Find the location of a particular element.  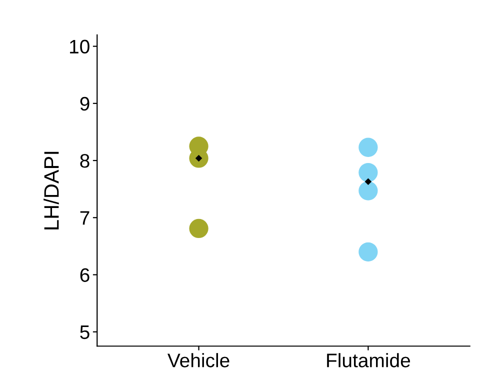

y-tick-label: 6 is located at coordinates (85, 275).